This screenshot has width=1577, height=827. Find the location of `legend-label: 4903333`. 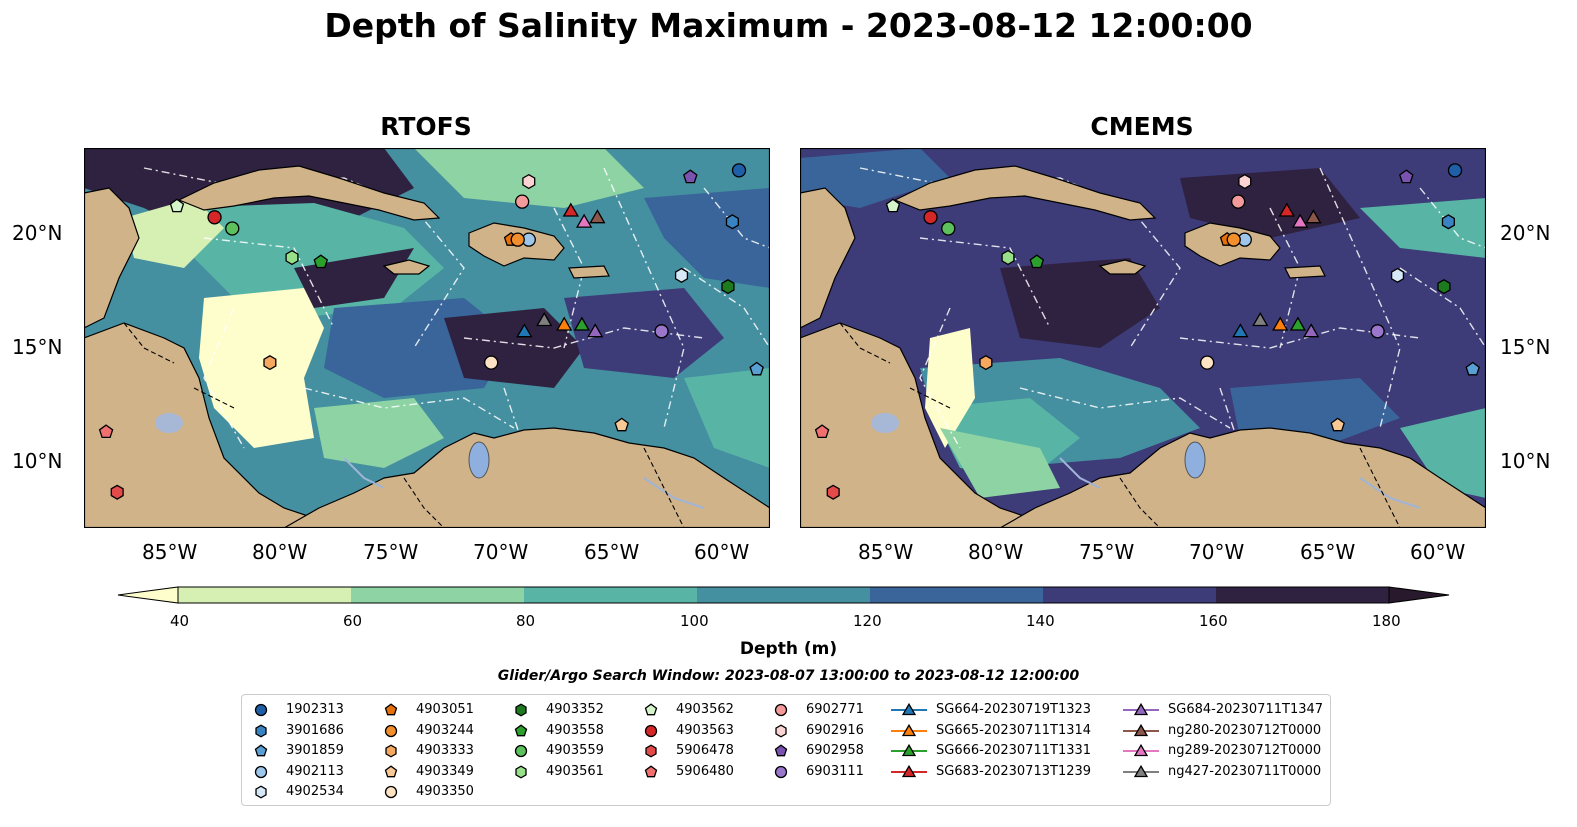

legend-label: 4903333 is located at coordinates (445, 750).